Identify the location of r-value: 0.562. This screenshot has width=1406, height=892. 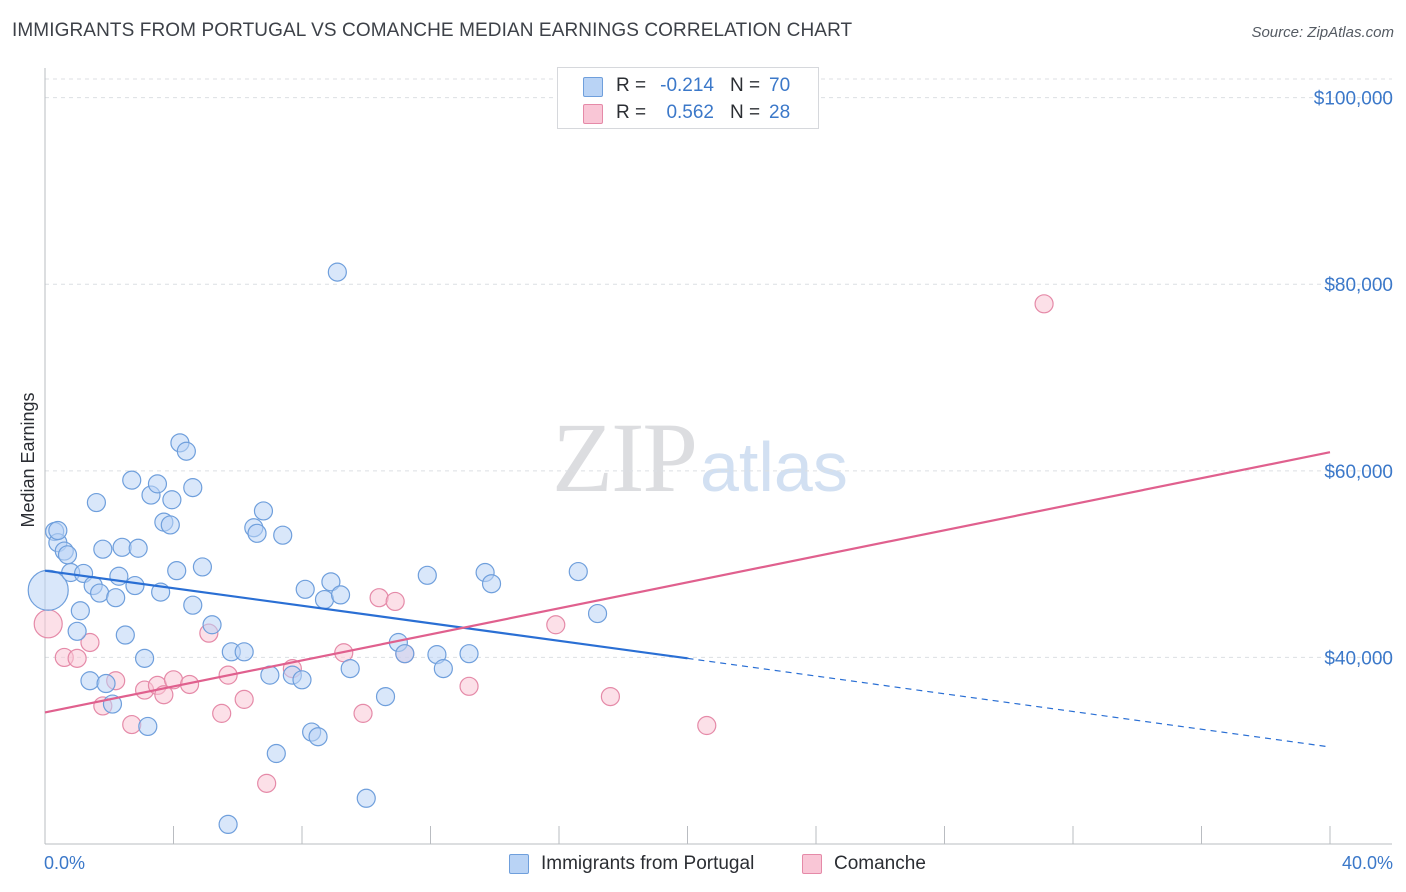
(690, 112).